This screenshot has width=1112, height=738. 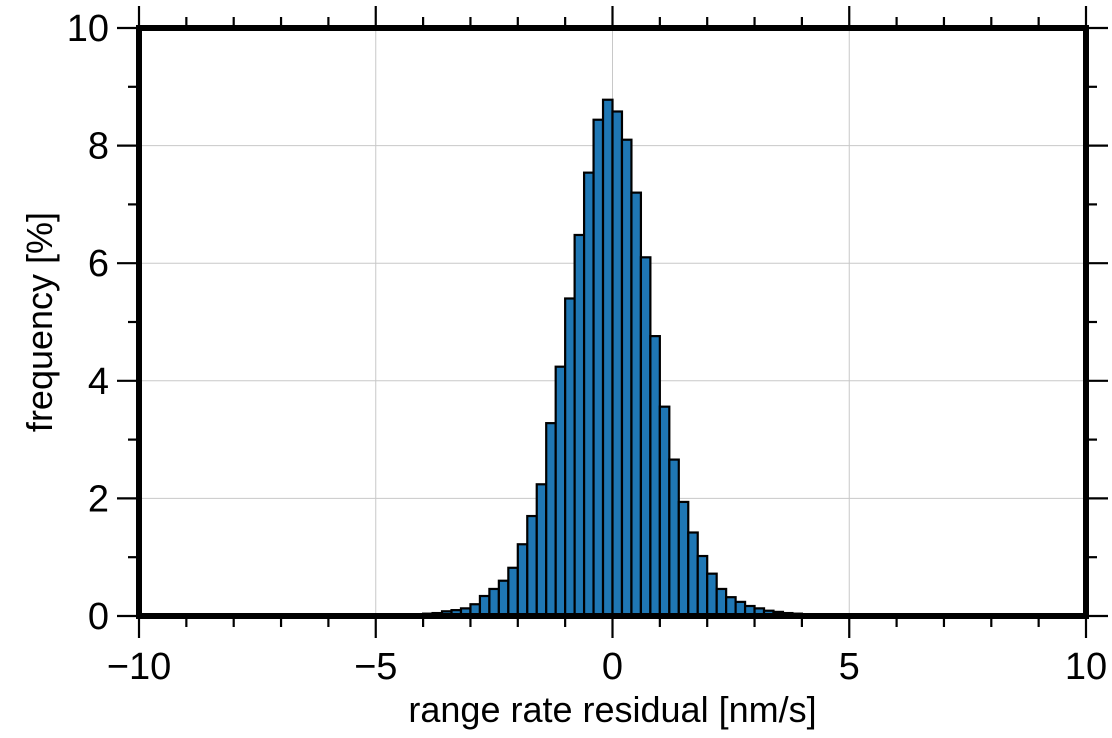 What do you see at coordinates (39, 322) in the screenshot?
I see `y-axis-title: frequency [%]` at bounding box center [39, 322].